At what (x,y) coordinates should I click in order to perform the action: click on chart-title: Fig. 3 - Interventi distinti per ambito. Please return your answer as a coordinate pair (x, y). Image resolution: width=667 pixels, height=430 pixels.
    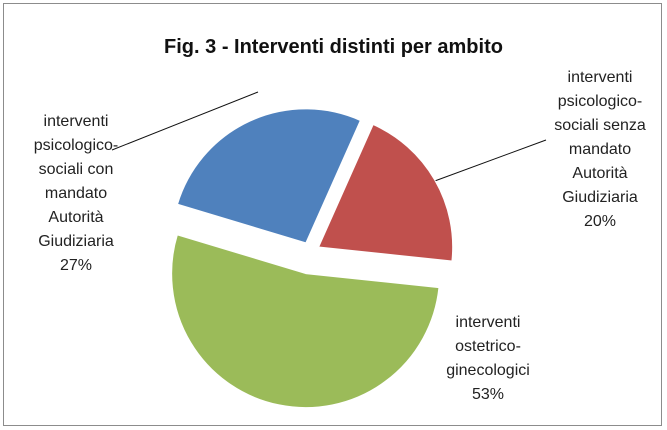
    Looking at the image, I should click on (333, 47).